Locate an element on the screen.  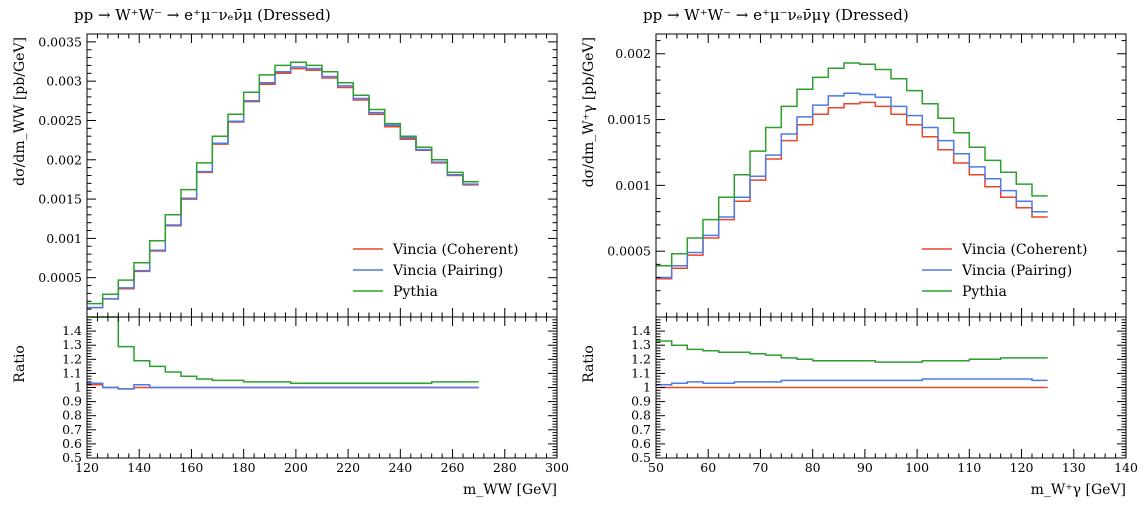
y-axis-label: dσ/dm_W⁺γ [pb/GeV] is located at coordinates (589, 112).